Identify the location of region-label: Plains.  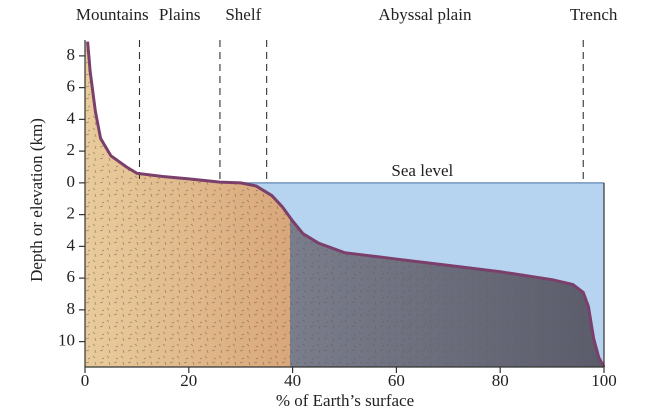
(180, 14).